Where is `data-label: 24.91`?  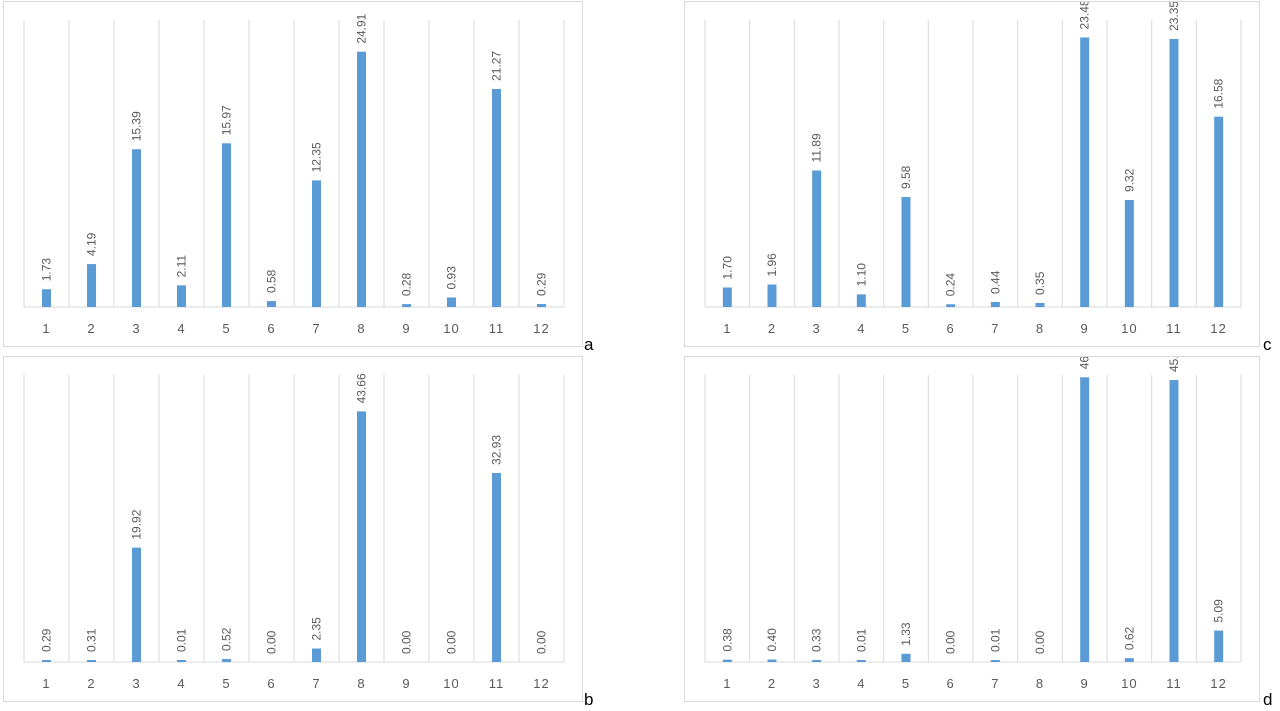
data-label: 24.91 is located at coordinates (362, 28).